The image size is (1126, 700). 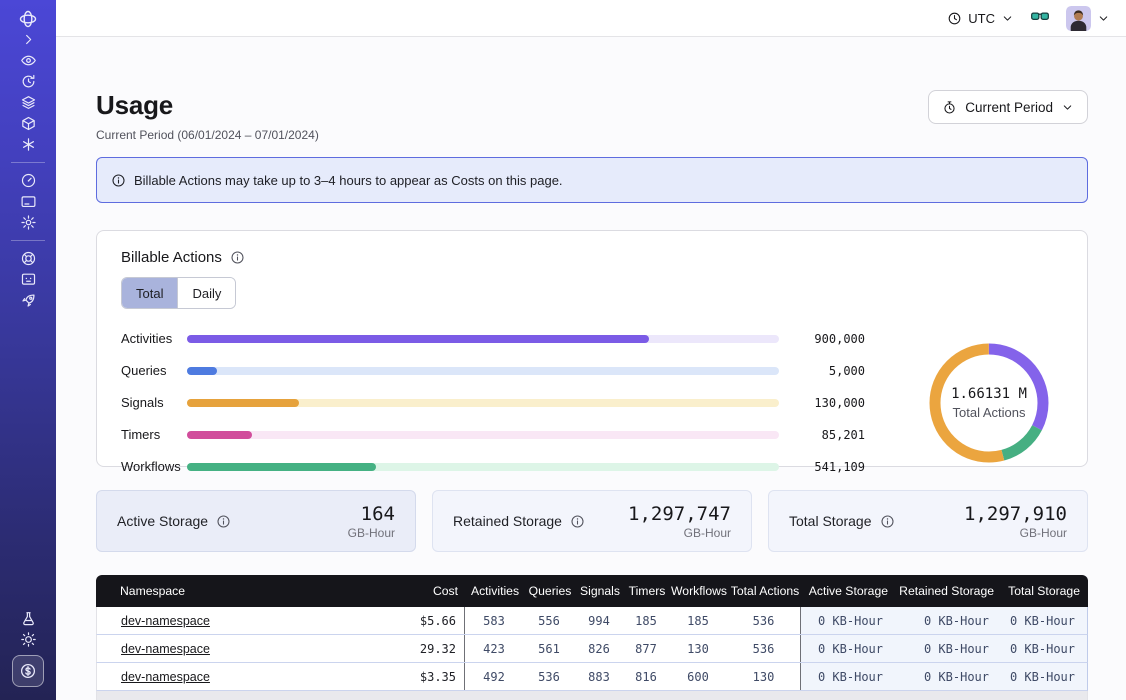 What do you see at coordinates (425, 620) in the screenshot?
I see `cell-cost: $5.66` at bounding box center [425, 620].